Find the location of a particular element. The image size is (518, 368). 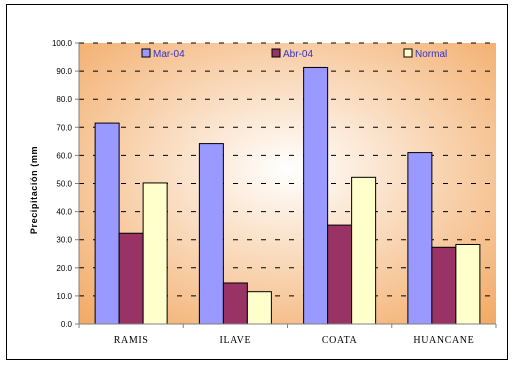

bar-abr-04-huancane is located at coordinates (444, 285).